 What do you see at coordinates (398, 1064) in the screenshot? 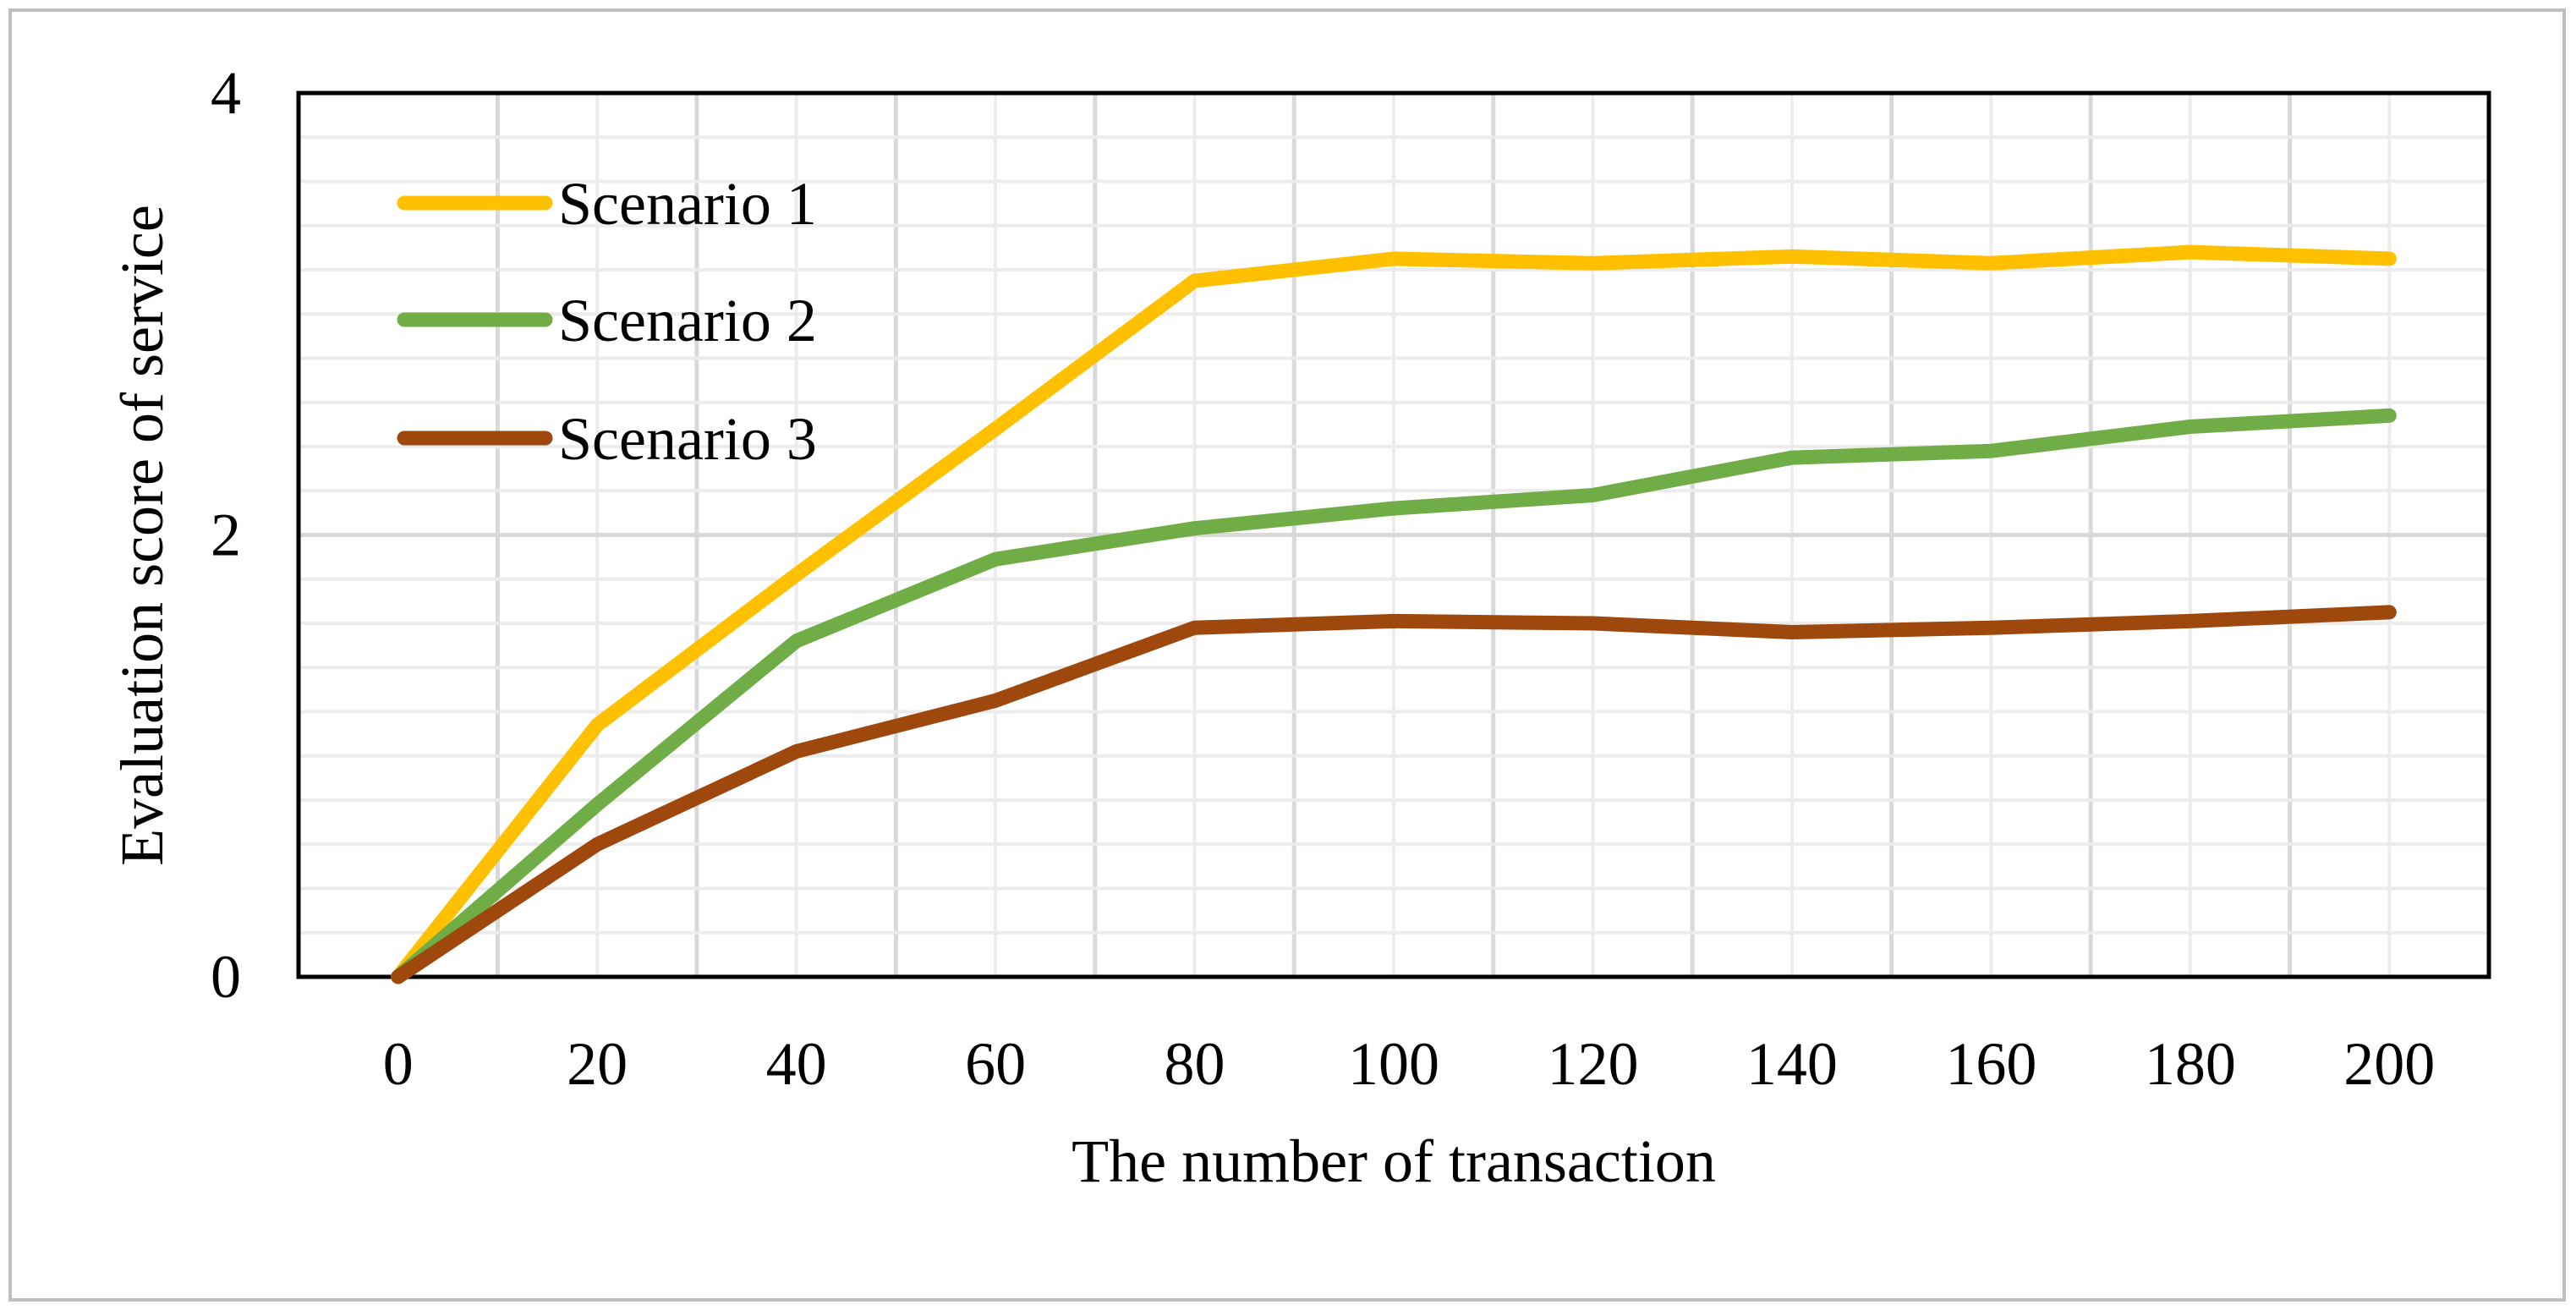
I see `x-tick-label: 0` at bounding box center [398, 1064].